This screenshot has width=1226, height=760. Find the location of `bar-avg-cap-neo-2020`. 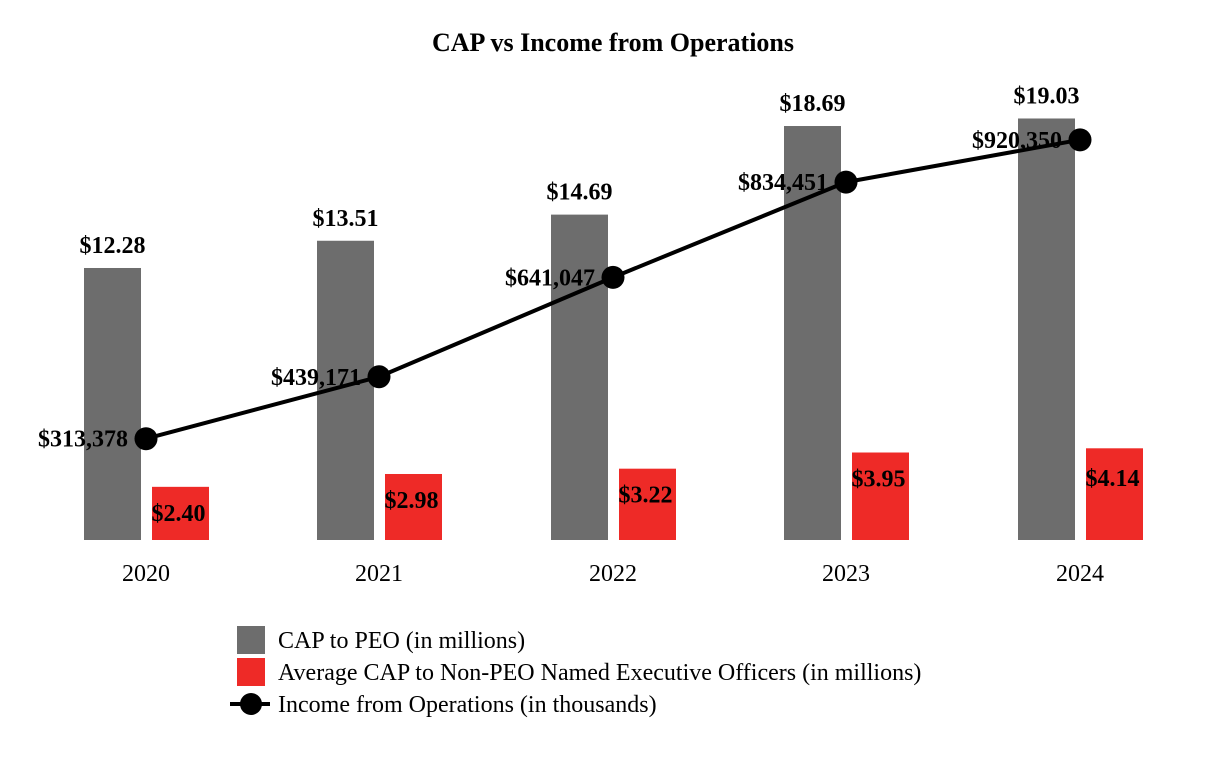

bar-avg-cap-neo-2020 is located at coordinates (180, 513).